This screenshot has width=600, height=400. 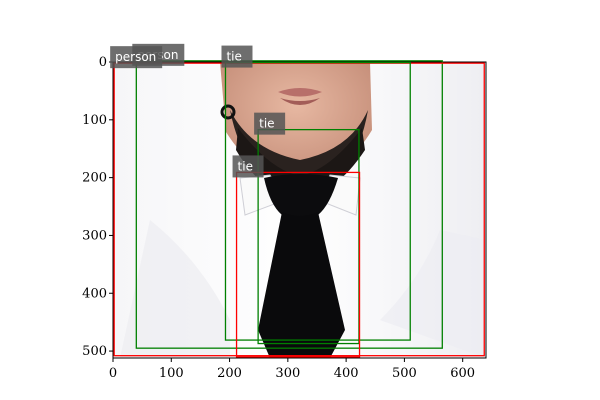 What do you see at coordinates (94, 235) in the screenshot?
I see `y-tick-label: 300` at bounding box center [94, 235].